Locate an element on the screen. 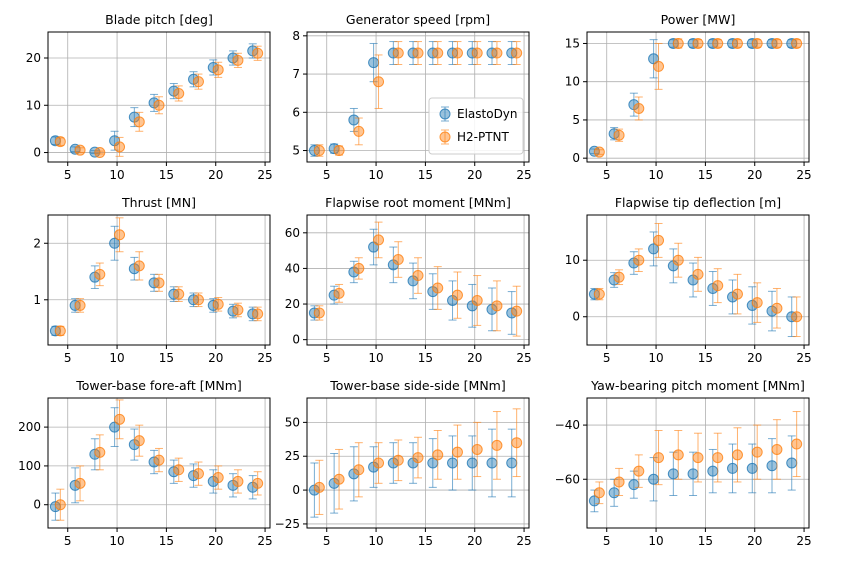  y-tick-label: 2 is located at coordinates (37, 243).